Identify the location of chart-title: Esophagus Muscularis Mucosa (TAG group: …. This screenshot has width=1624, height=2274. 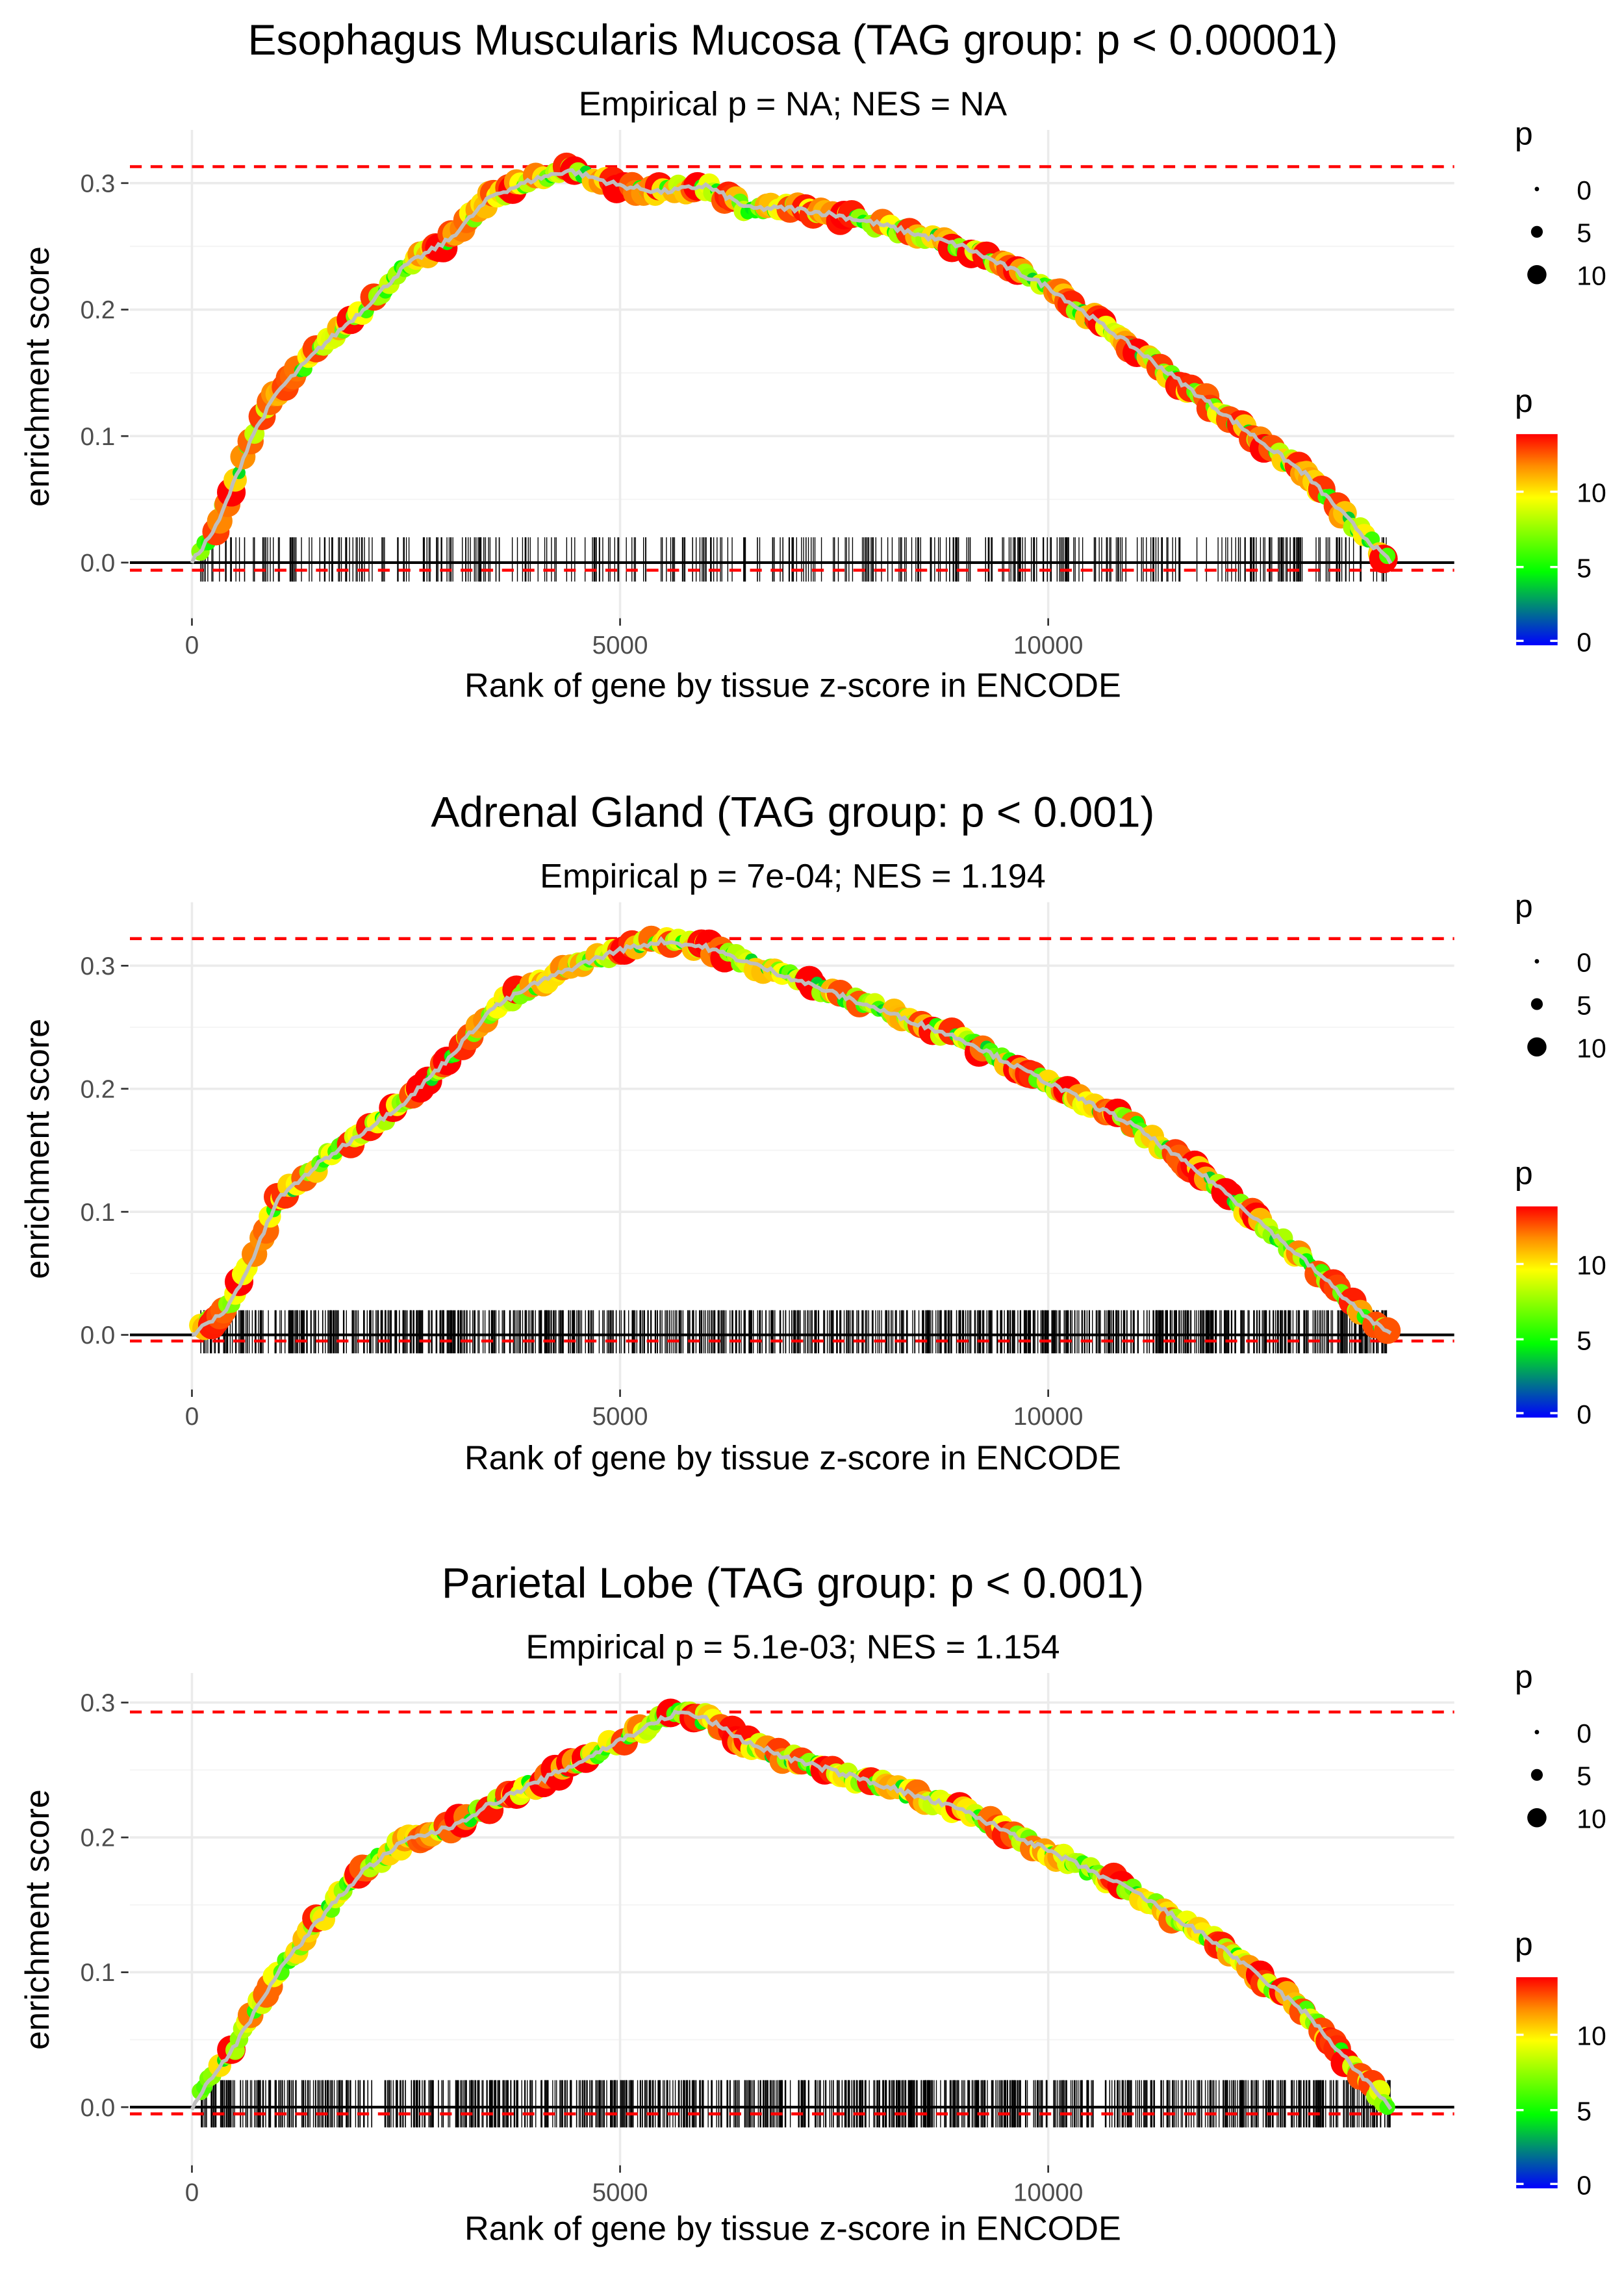
(792, 40).